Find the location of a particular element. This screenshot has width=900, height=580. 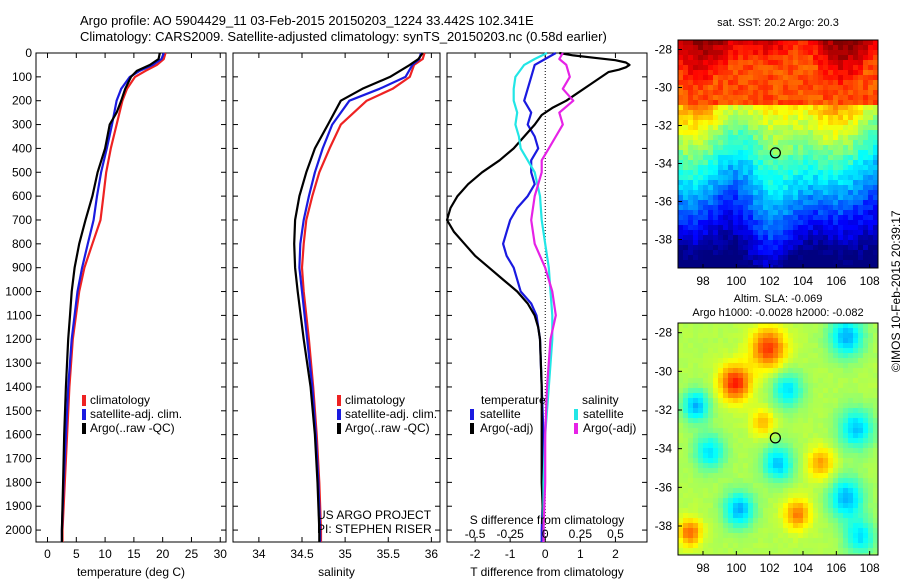

depth-tick-label: 300 is located at coordinates (22, 125).